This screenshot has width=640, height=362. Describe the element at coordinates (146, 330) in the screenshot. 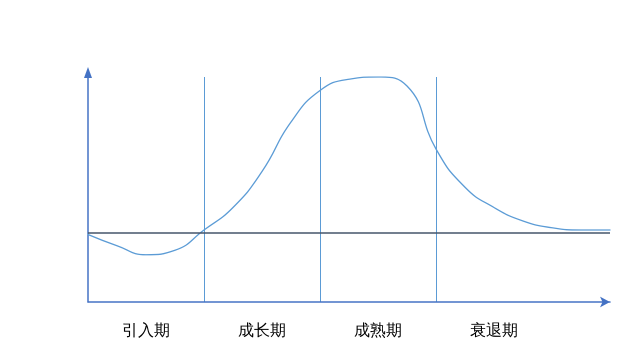

I see `x-tick-label: 引入期` at that location.